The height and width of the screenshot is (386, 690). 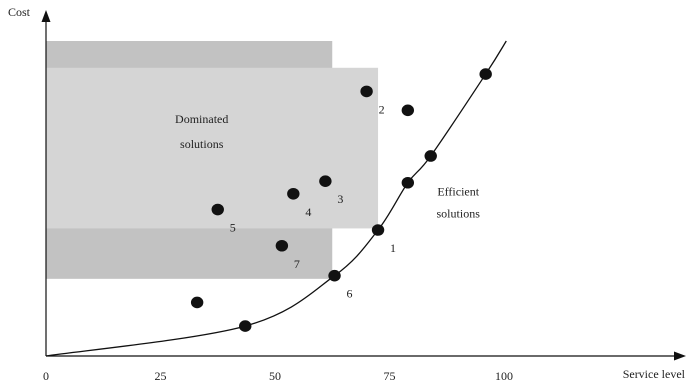 What do you see at coordinates (458, 191) in the screenshot?
I see `annotation-label: Efficient` at bounding box center [458, 191].